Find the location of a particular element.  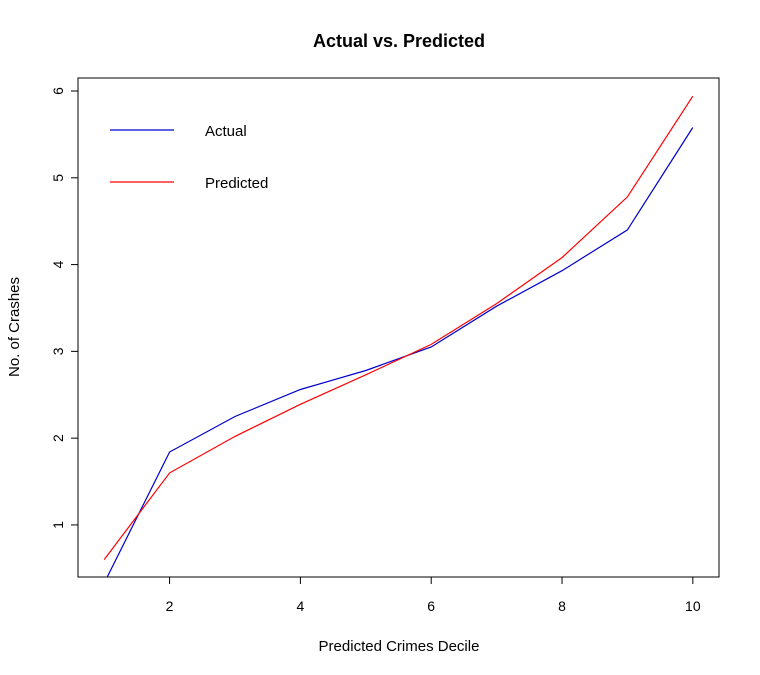

x-axis-label: Predicted Crimes Decile is located at coordinates (399, 646).